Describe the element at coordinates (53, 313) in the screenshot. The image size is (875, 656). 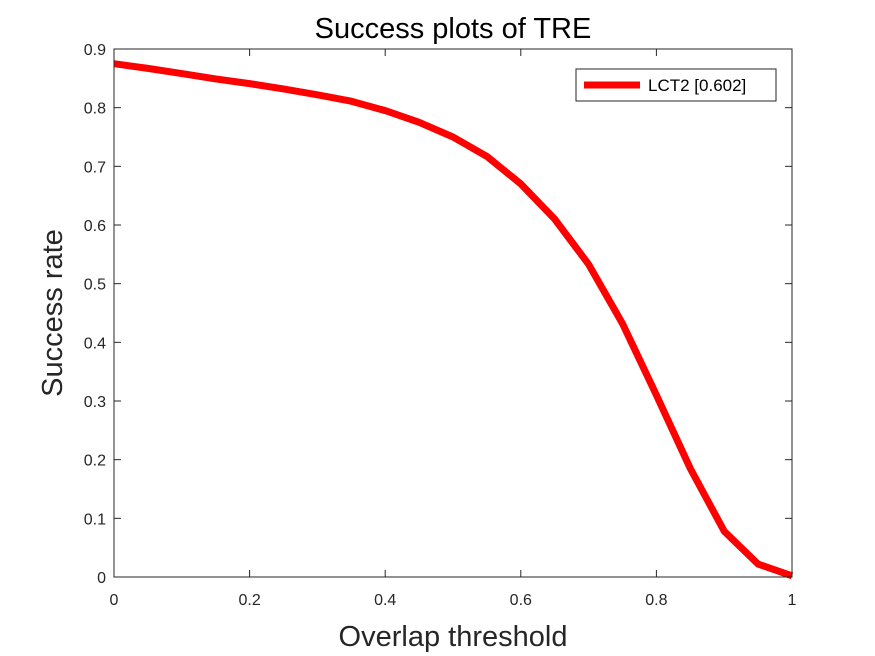
I see `y-axis-title: Success rate` at that location.